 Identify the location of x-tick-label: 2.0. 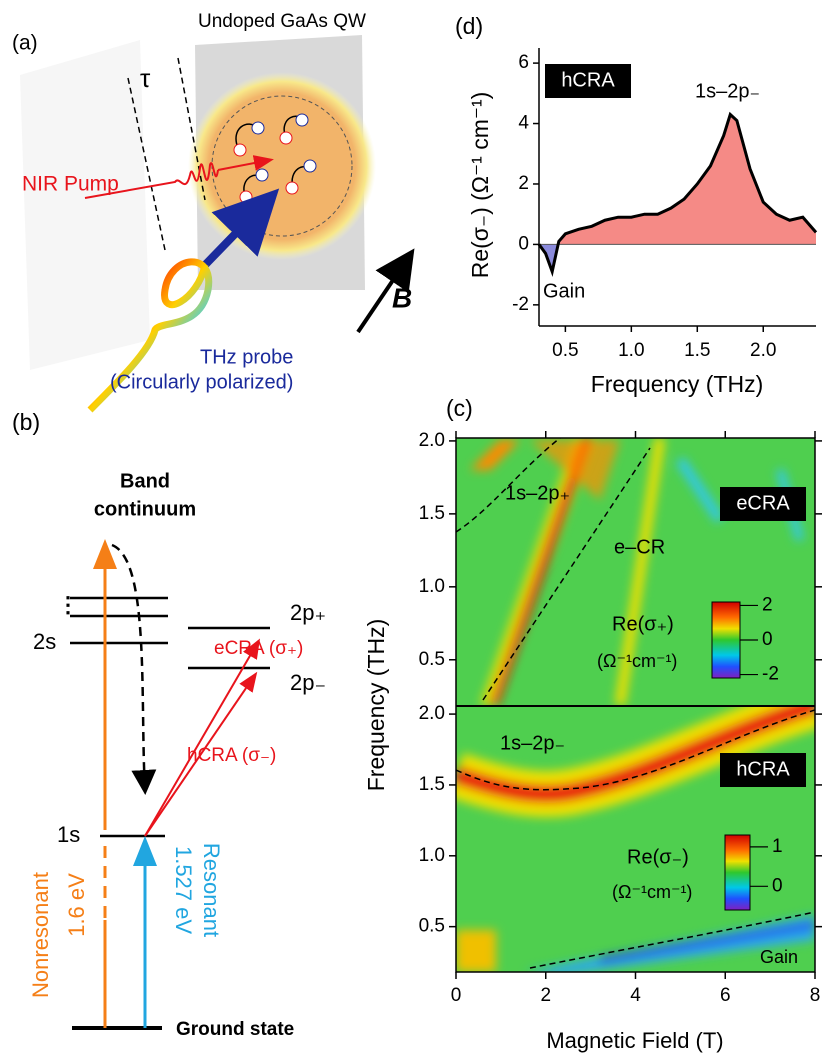
(763, 350).